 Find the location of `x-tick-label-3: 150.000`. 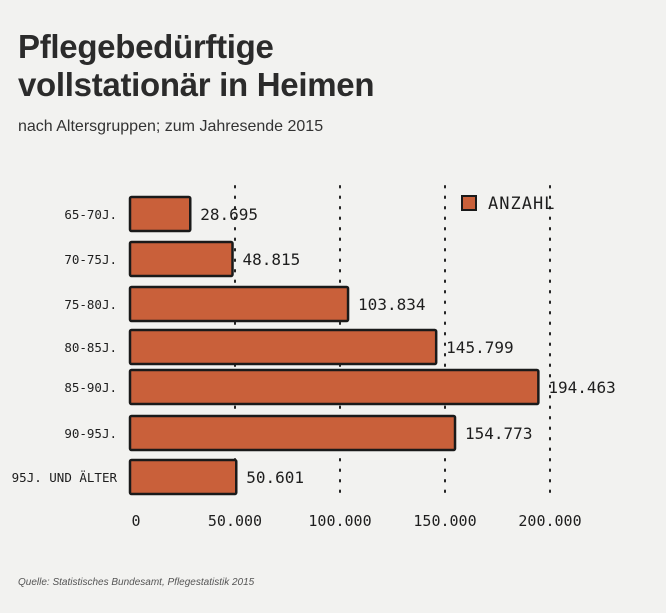

x-tick-label-3: 150.000 is located at coordinates (444, 521).